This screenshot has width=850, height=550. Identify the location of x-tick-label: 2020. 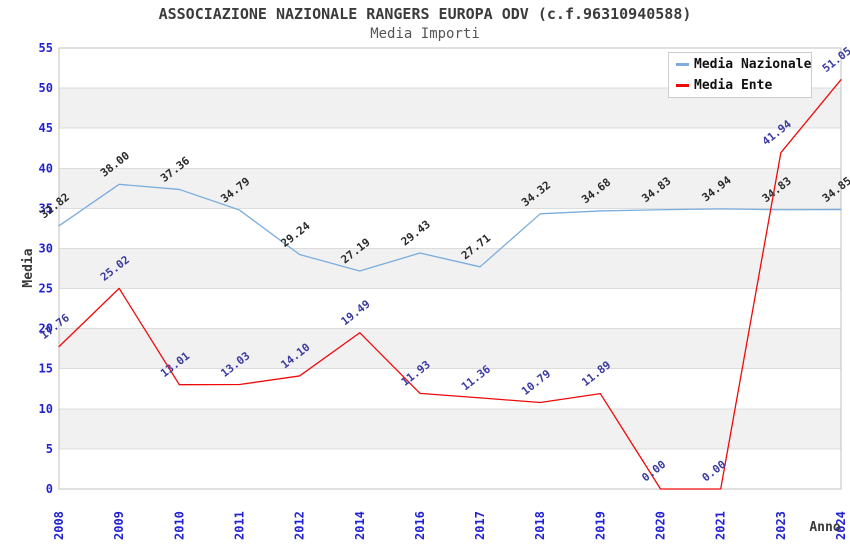
(661, 525).